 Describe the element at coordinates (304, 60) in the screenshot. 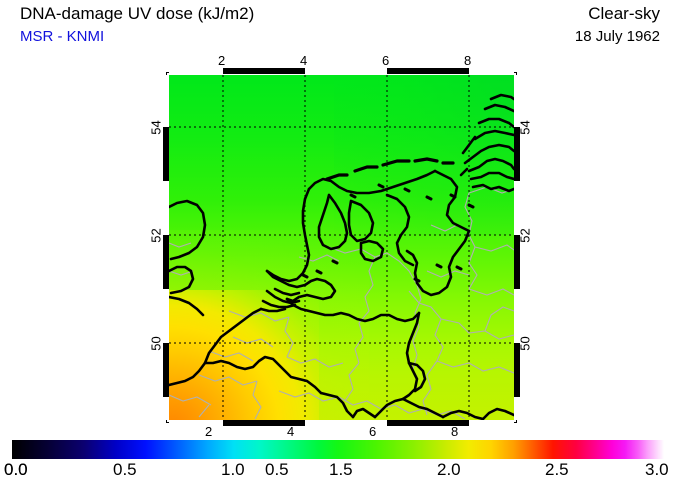

I see `axis-top-tick-label: 4` at that location.